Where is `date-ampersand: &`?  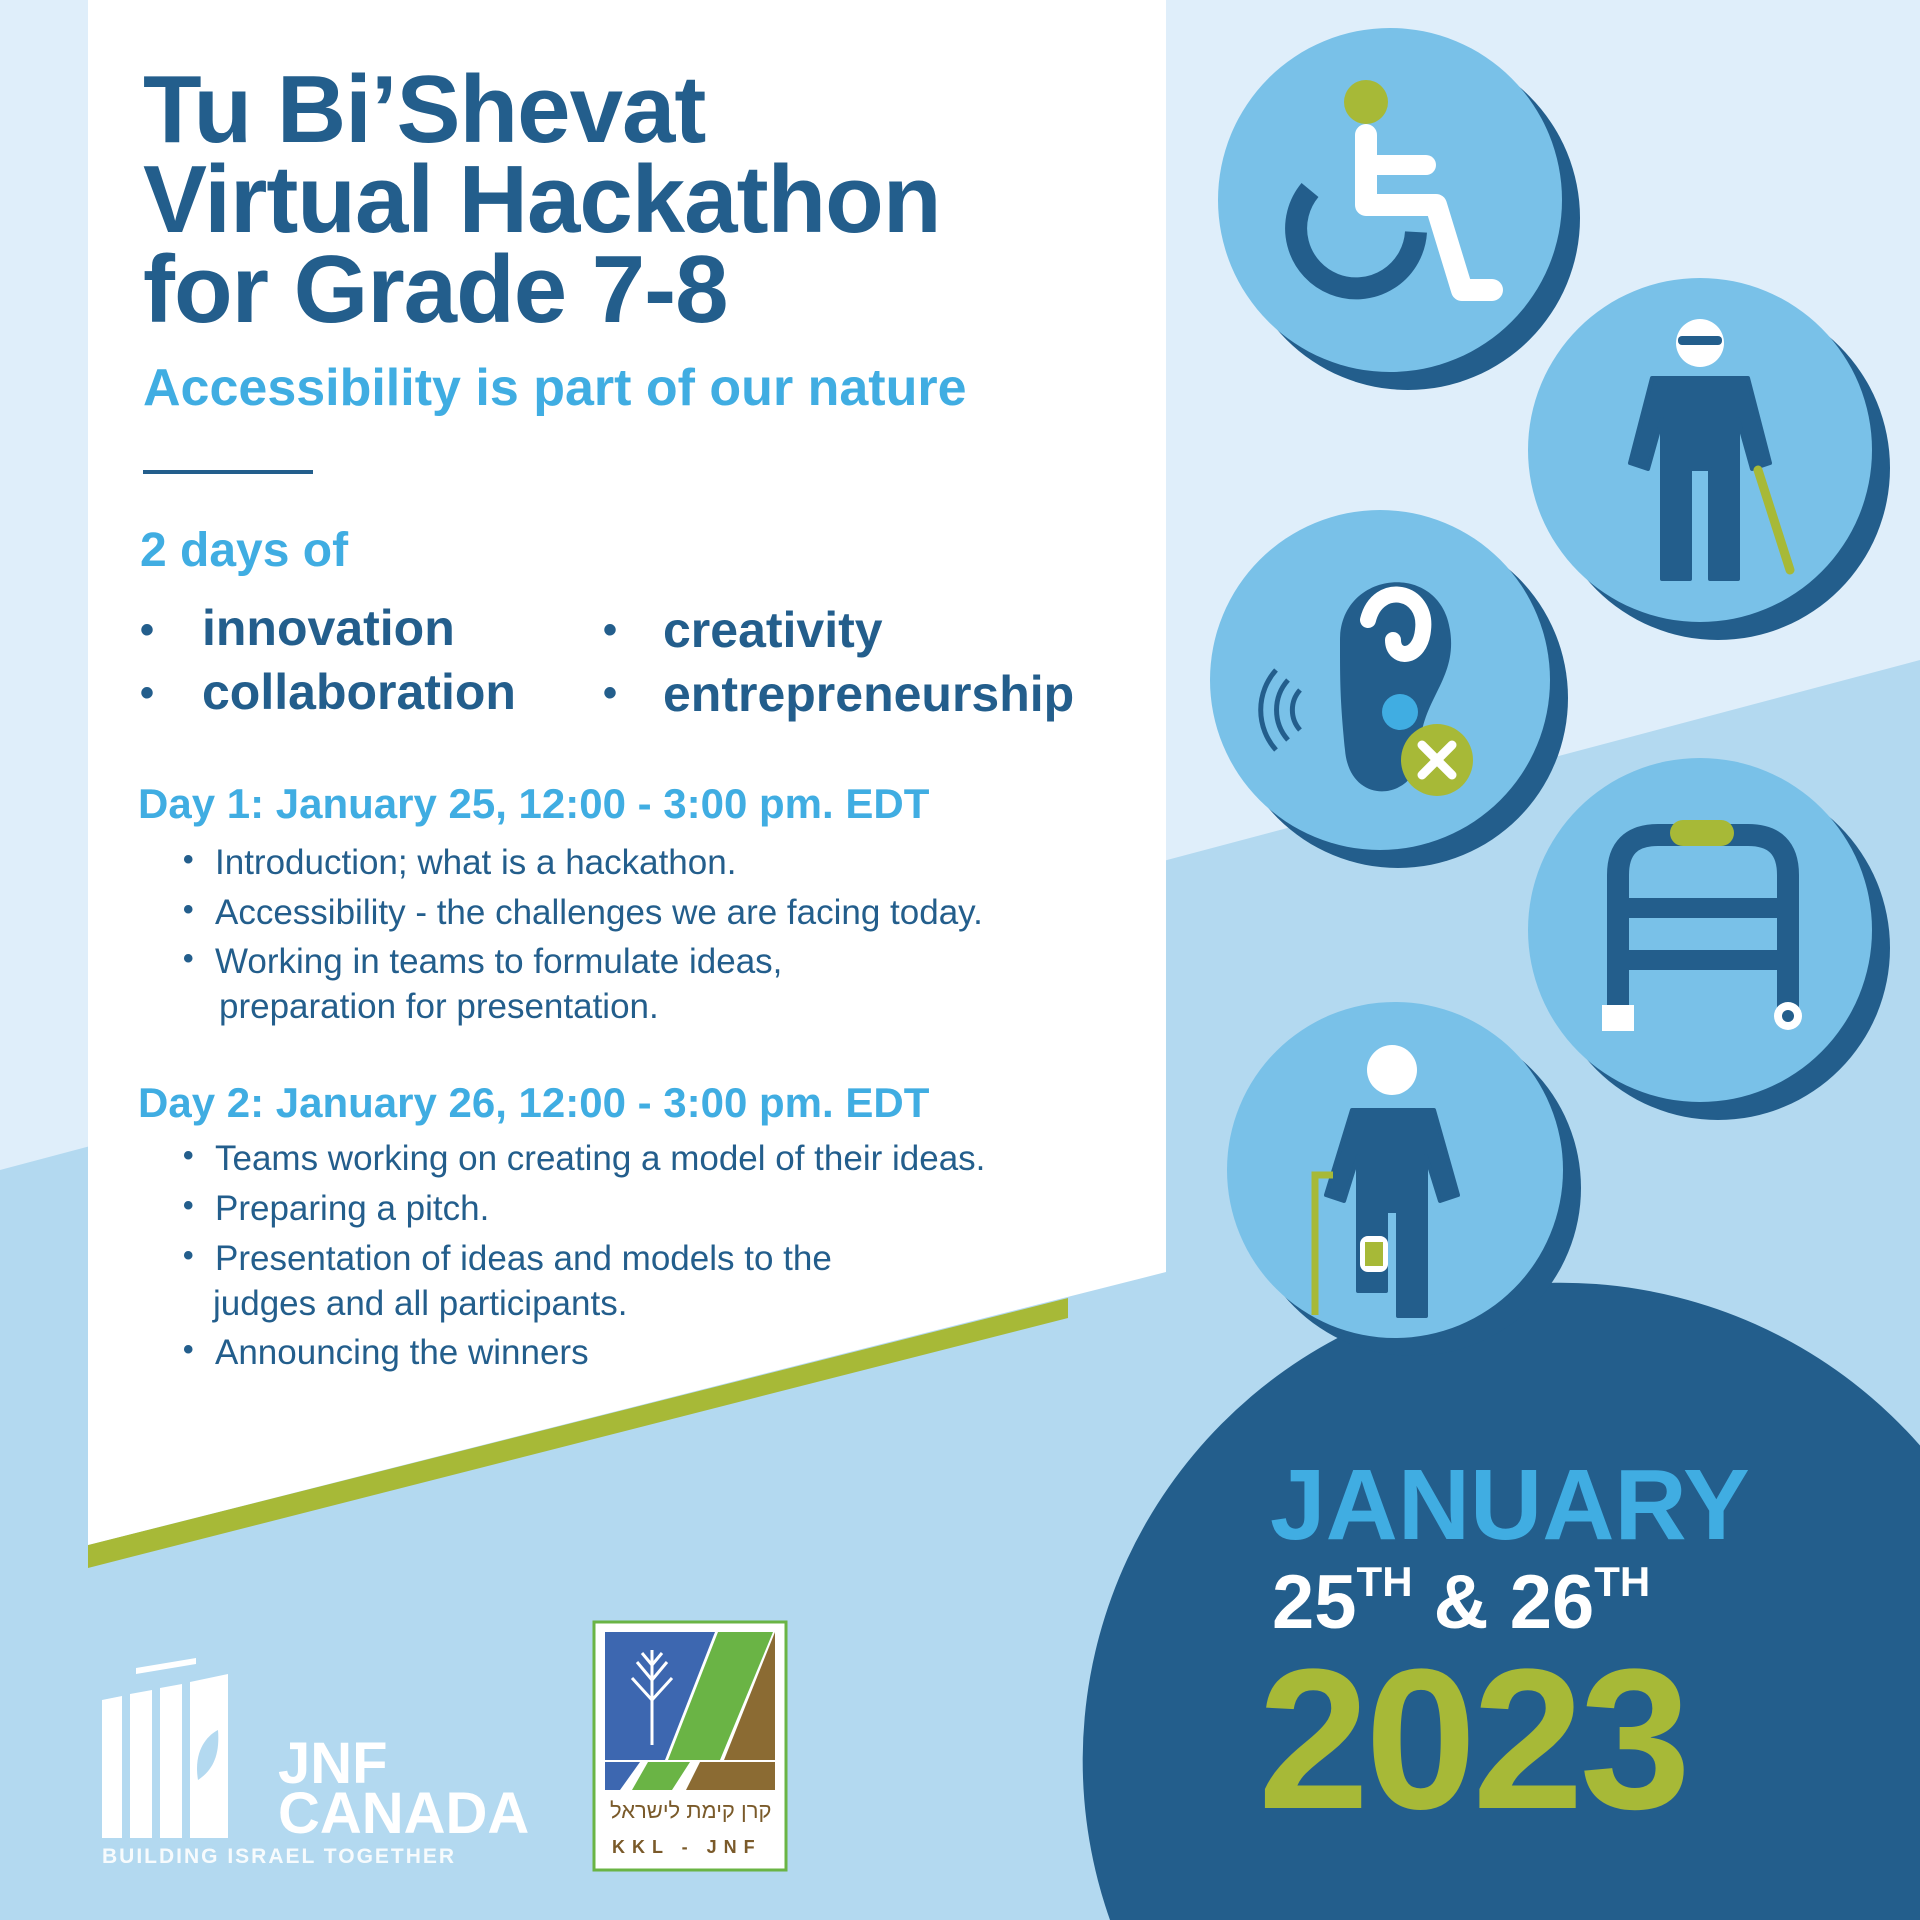 date-ampersand: & is located at coordinates (1461, 1602).